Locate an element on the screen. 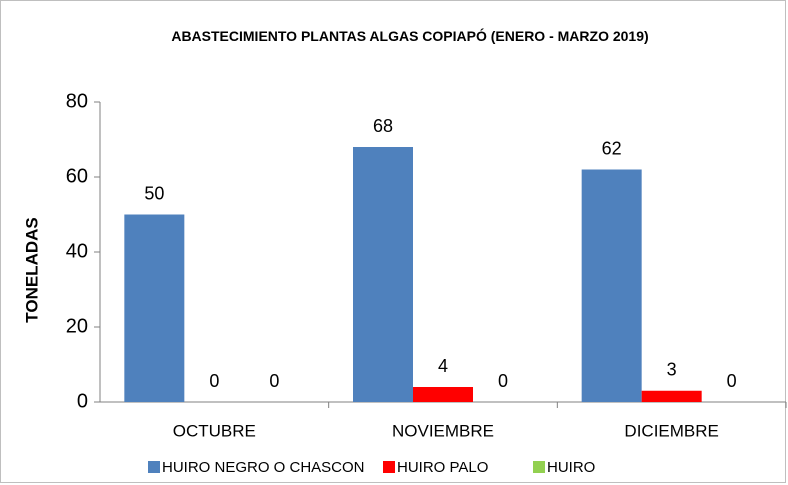 The height and width of the screenshot is (485, 788). value-label: 3 is located at coordinates (672, 370).